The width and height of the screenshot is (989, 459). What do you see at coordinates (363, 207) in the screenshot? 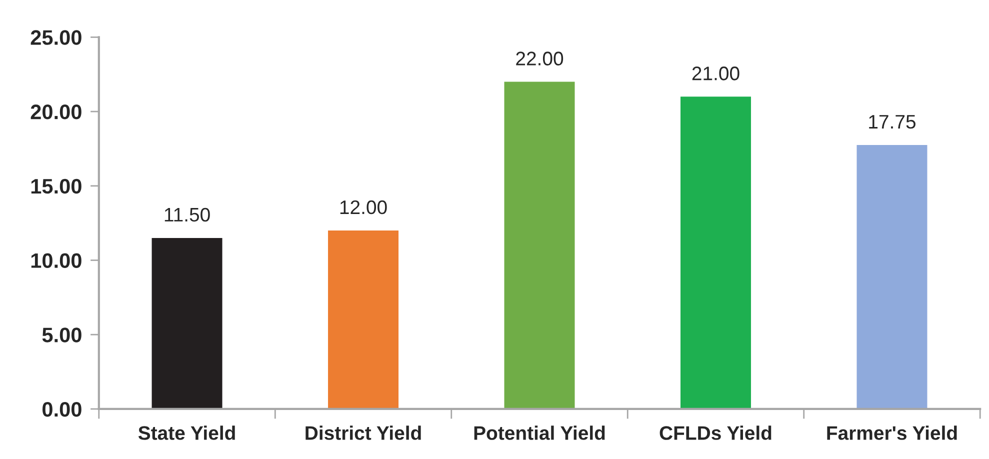
I see `data-label: 12.00` at bounding box center [363, 207].